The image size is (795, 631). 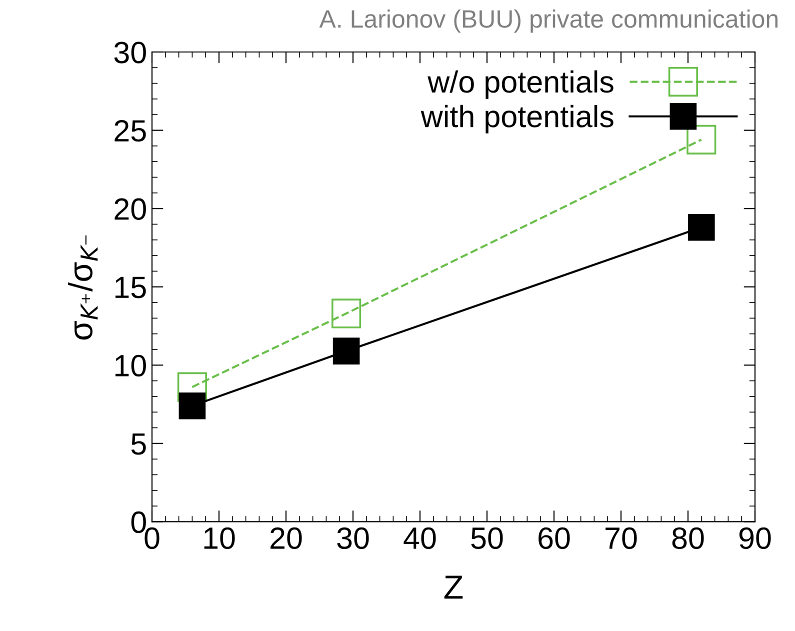 What do you see at coordinates (286, 538) in the screenshot?
I see `x-tick-label: 20` at bounding box center [286, 538].